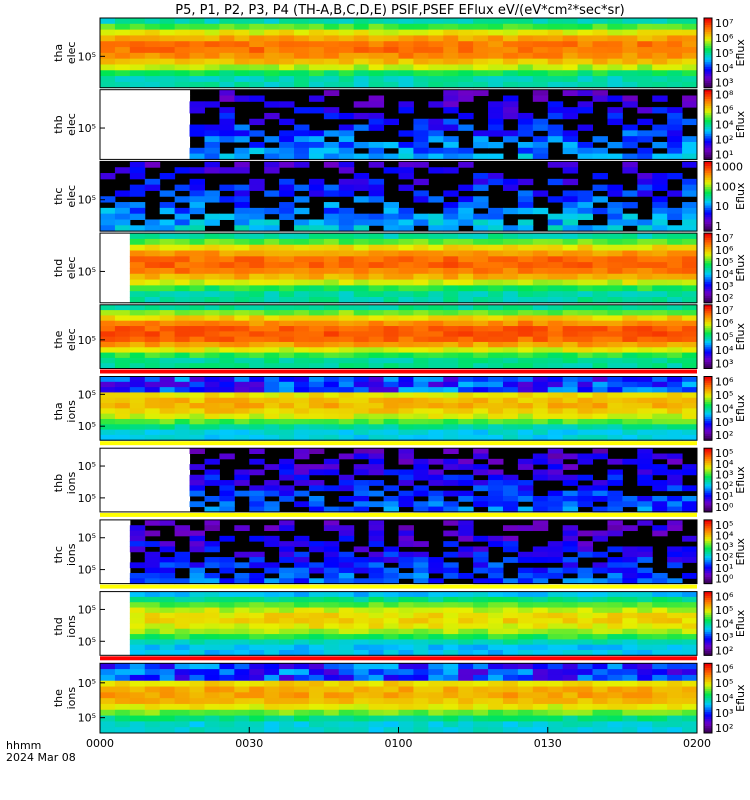  Describe the element at coordinates (740, 698) in the screenshot. I see `colorbar-label: Eflux` at that location.